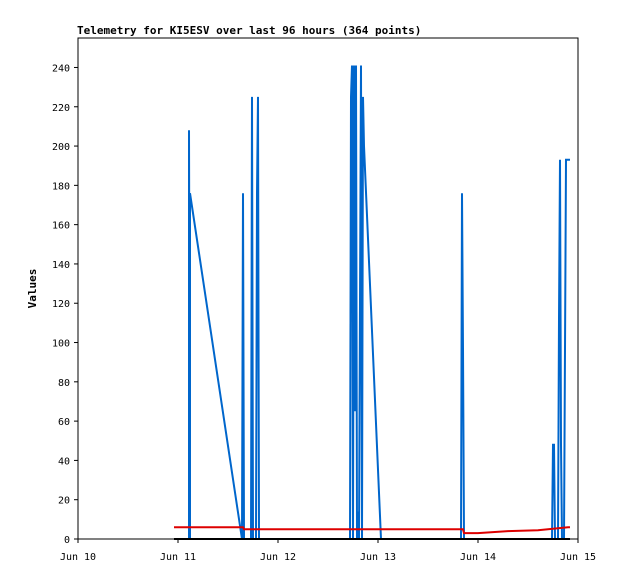 The height and width of the screenshot is (579, 618). I want to click on y-tick-label: 140, so click(61, 265).